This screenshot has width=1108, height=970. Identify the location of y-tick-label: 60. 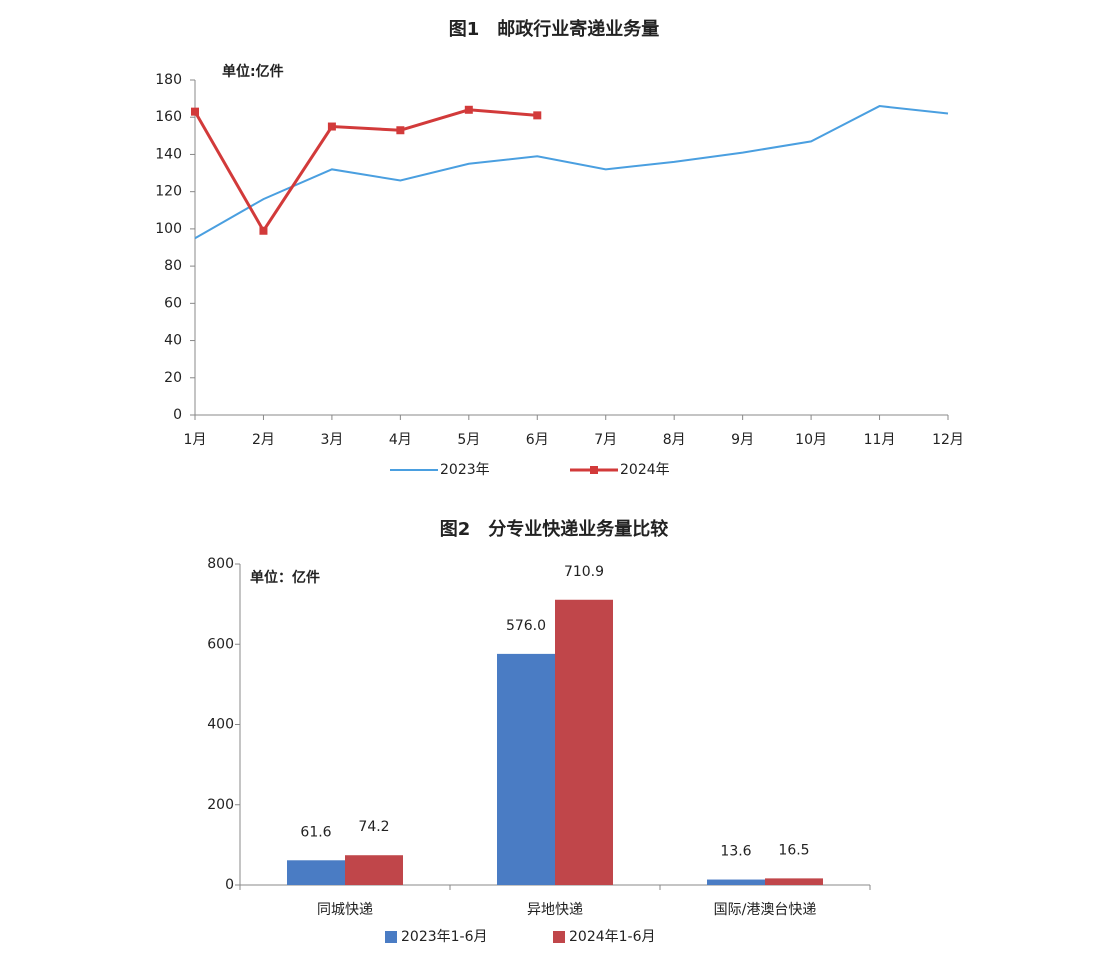
(173, 303).